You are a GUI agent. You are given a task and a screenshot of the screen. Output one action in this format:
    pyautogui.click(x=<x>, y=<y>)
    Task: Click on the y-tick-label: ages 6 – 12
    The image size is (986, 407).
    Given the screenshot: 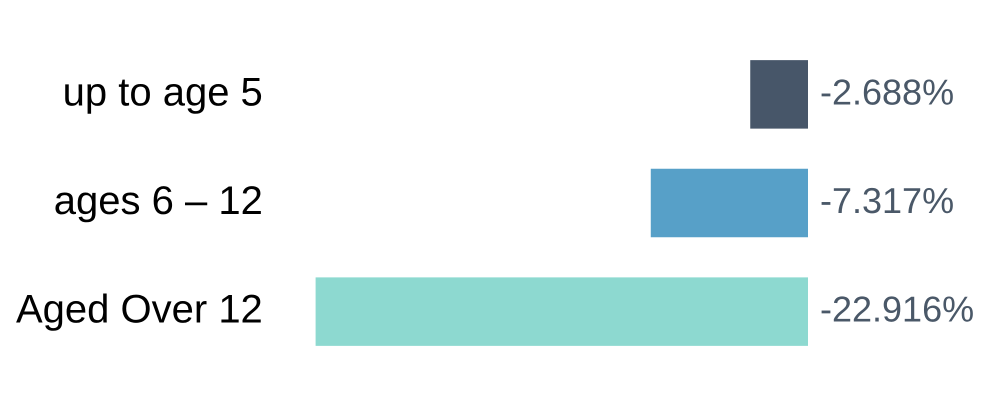 What is the action you would take?
    pyautogui.click(x=158, y=201)
    